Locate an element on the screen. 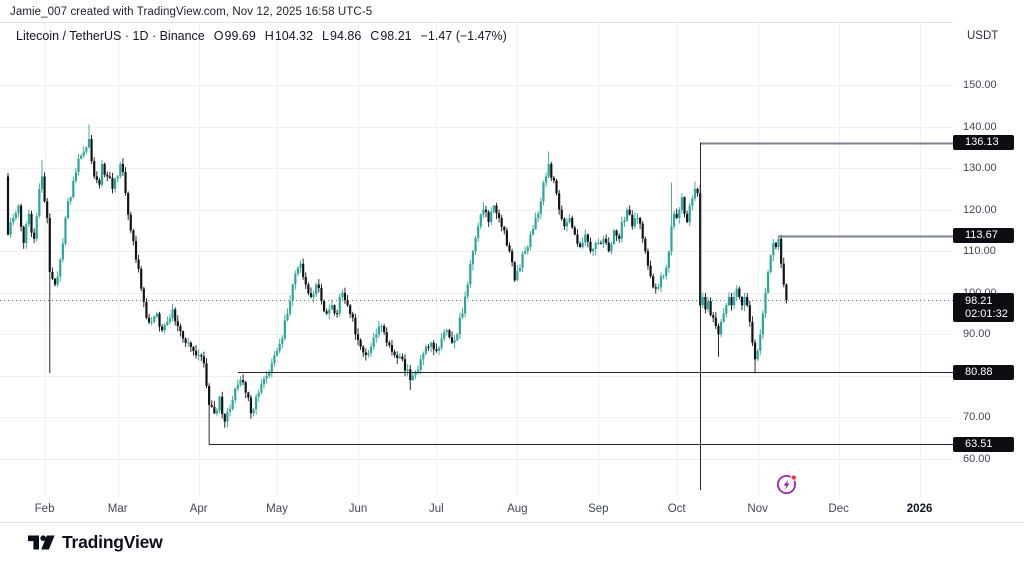 This screenshot has height=570, width=1024. lightning-icon is located at coordinates (786, 484).